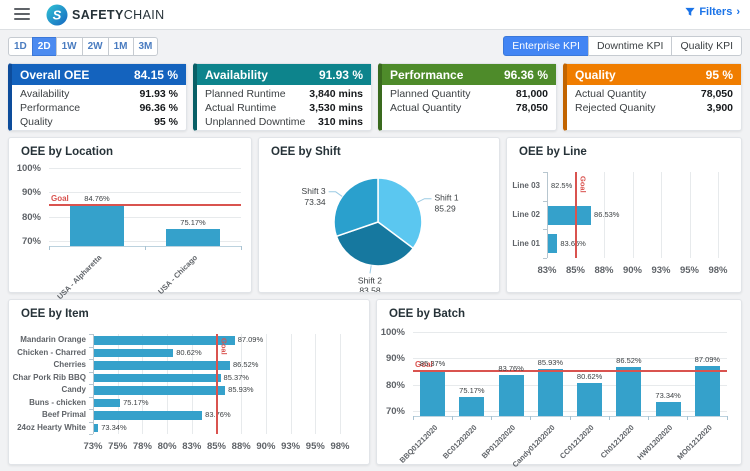 The width and height of the screenshot is (750, 471). I want to click on kpi-row-value: 3,900, so click(719, 108).